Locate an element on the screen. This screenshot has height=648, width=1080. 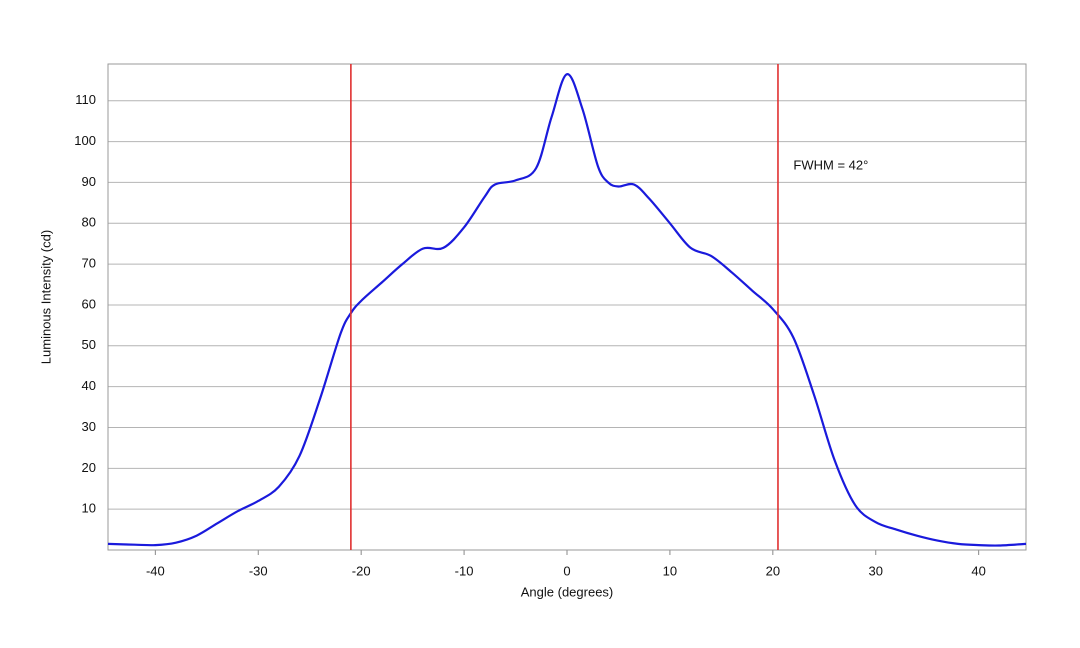
y-tick-label: 40 is located at coordinates (89, 385).